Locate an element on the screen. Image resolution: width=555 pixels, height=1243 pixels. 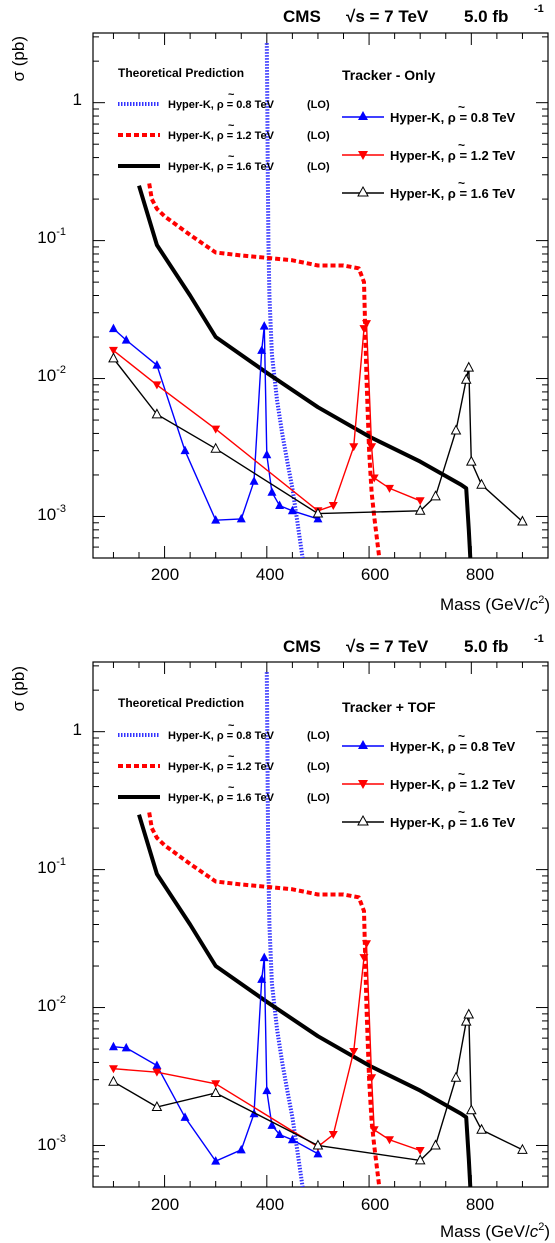
legend-left-title: Theoretical Prediction is located at coordinates (181, 703).